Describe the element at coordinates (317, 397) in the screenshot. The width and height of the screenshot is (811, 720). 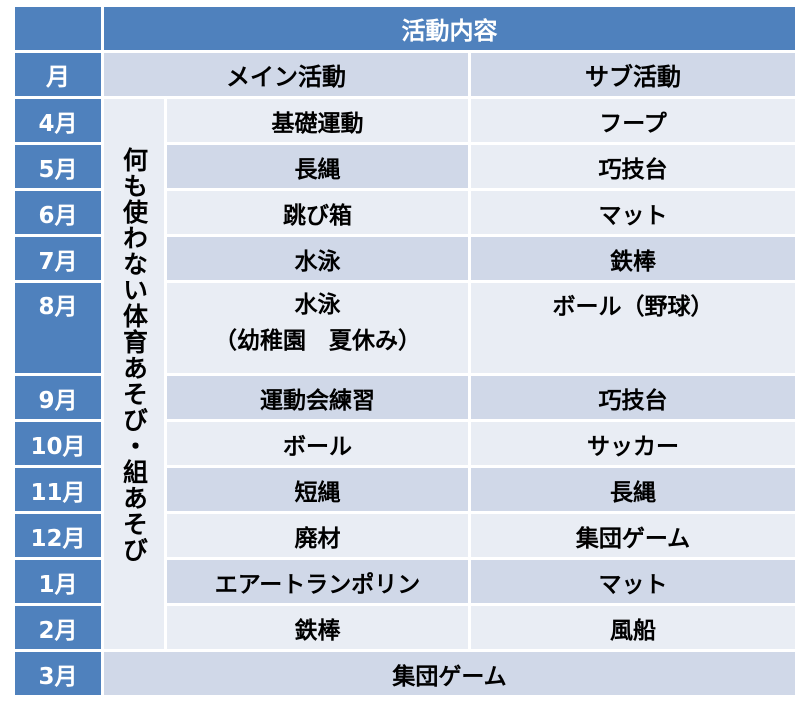
I see `main-activity-cell: 運動会練習` at that location.